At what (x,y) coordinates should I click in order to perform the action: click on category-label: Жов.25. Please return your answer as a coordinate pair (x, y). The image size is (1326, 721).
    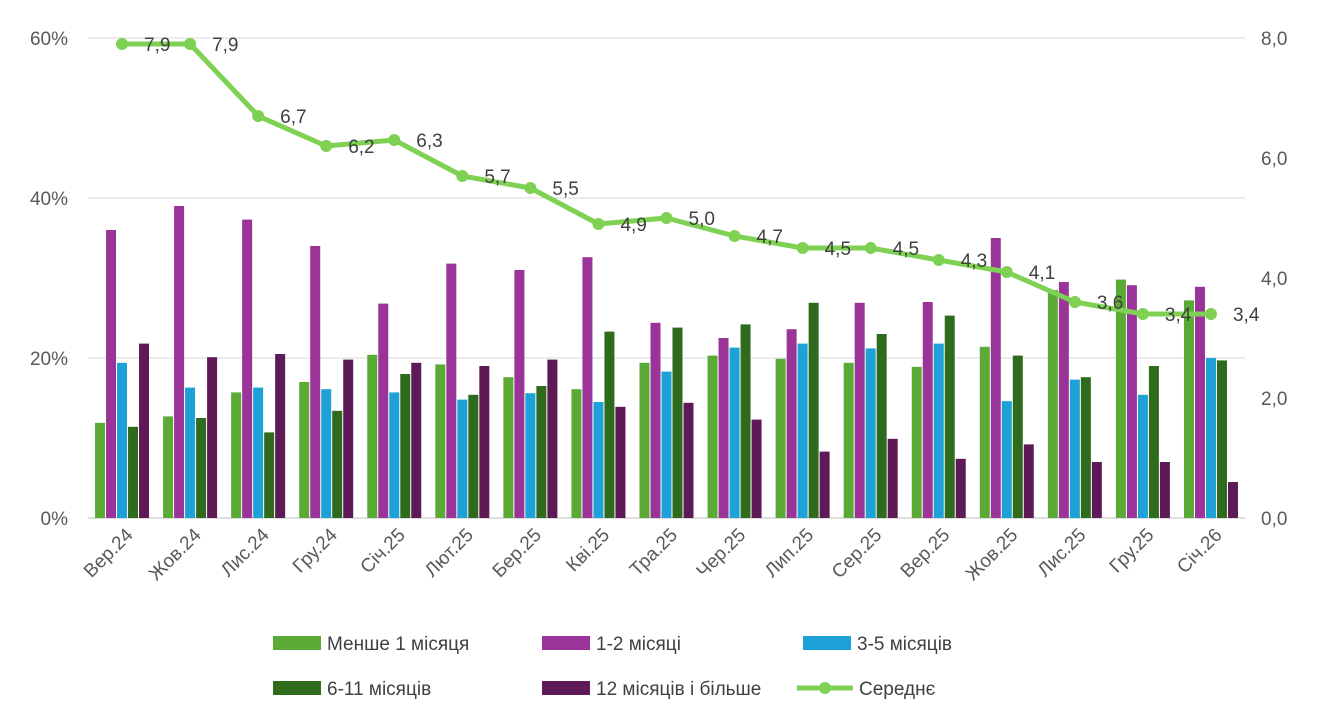
    Looking at the image, I should click on (992, 555).